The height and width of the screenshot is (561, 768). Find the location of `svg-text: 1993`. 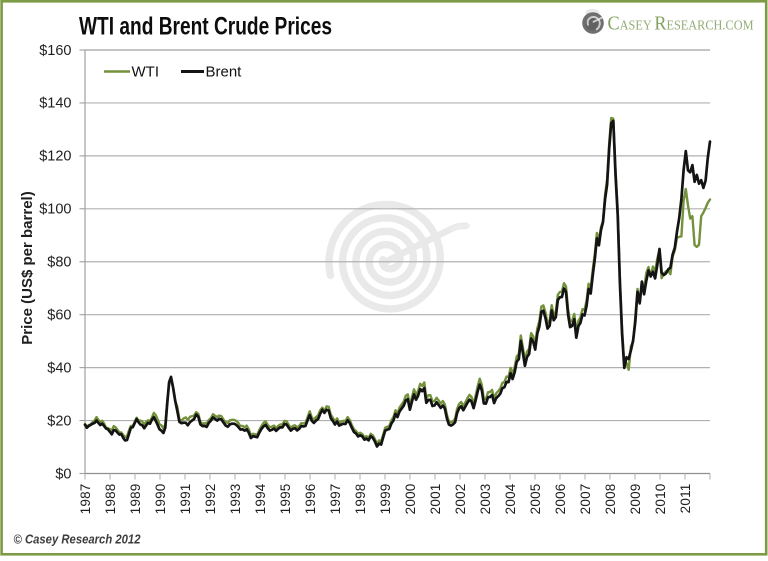

svg-text: 1993 is located at coordinates (235, 499).